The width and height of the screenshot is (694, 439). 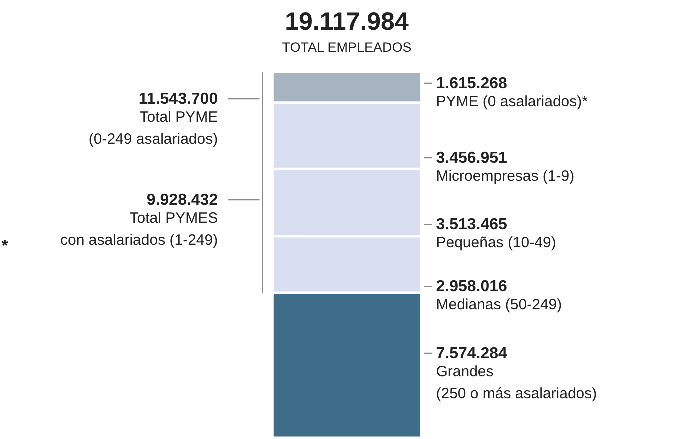 I want to click on series-label: PYME (0 asalariados)*, so click(x=512, y=101).